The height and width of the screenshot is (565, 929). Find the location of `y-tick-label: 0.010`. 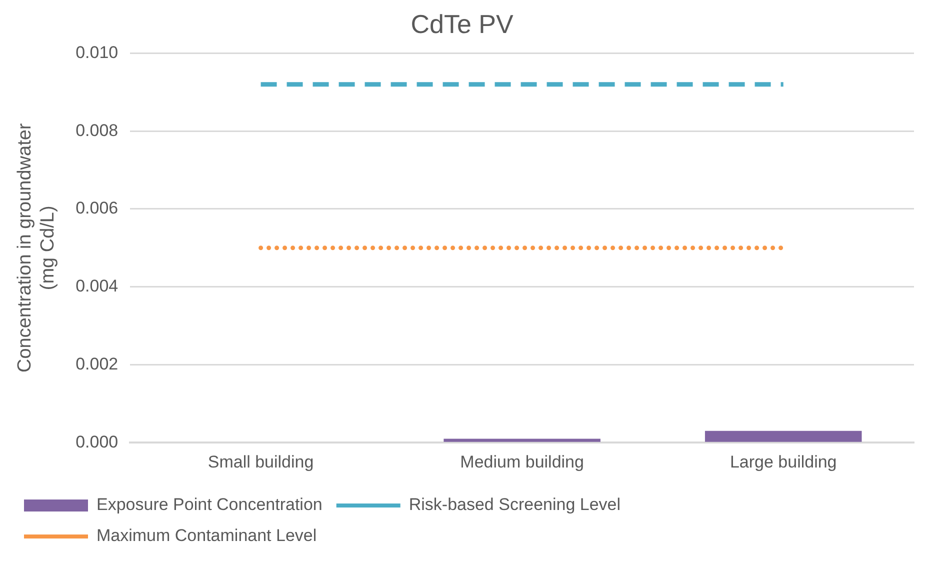

y-tick-label: 0.010 is located at coordinates (97, 52).